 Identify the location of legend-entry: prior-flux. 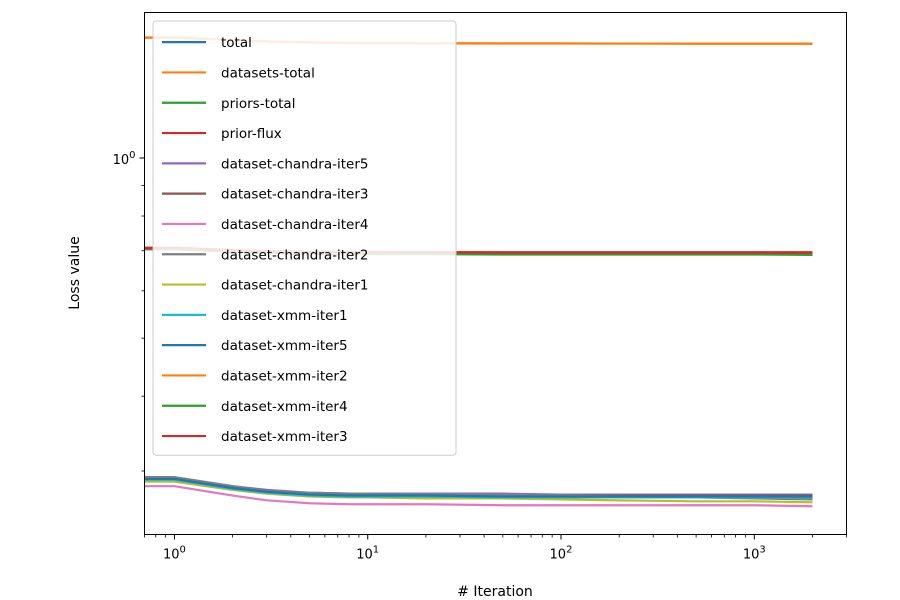
(222, 134).